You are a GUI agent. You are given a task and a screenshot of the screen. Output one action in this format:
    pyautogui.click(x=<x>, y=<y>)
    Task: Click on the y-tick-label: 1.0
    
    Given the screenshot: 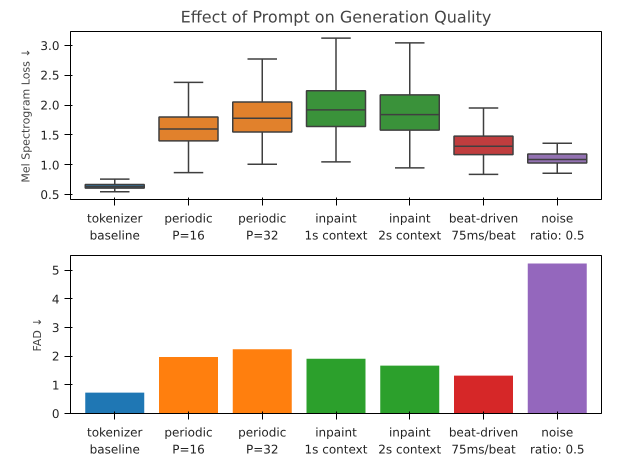 What is the action you would take?
    pyautogui.click(x=50, y=165)
    